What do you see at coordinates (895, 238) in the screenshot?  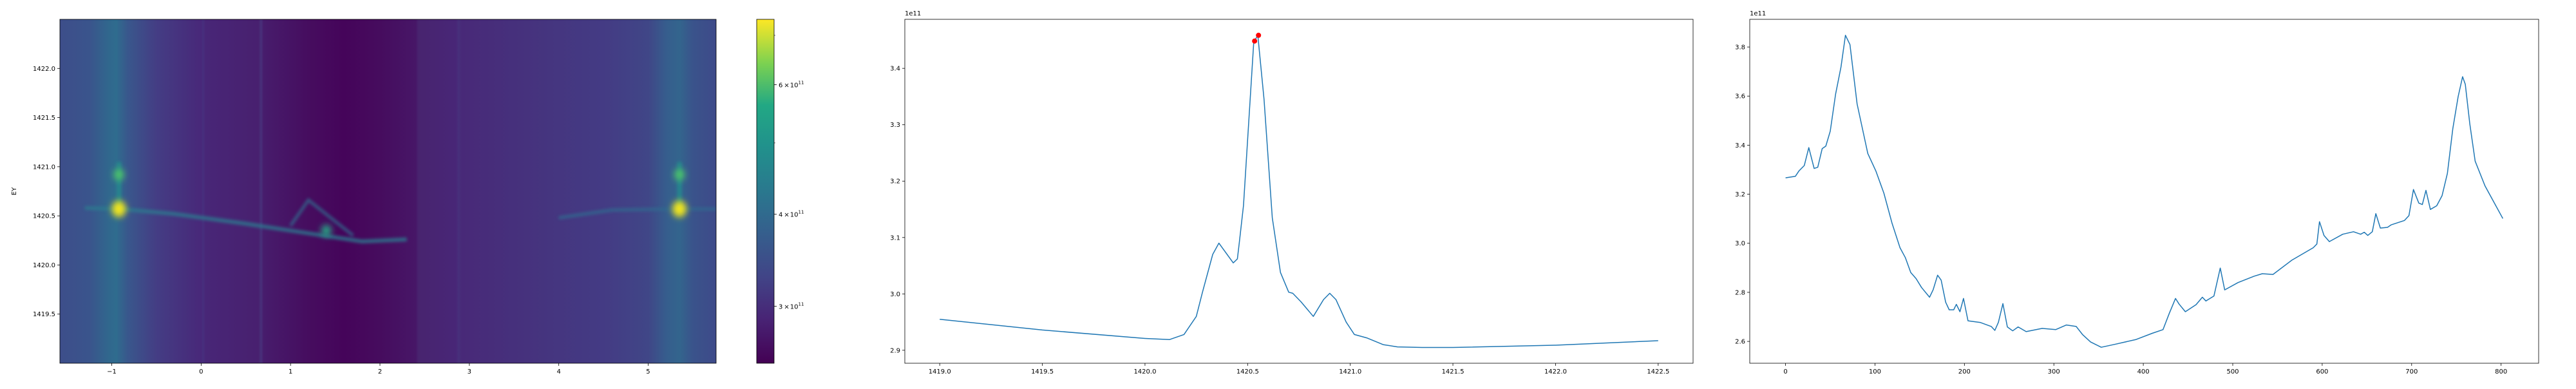 I see `y-tick-label: 3.1` at bounding box center [895, 238].